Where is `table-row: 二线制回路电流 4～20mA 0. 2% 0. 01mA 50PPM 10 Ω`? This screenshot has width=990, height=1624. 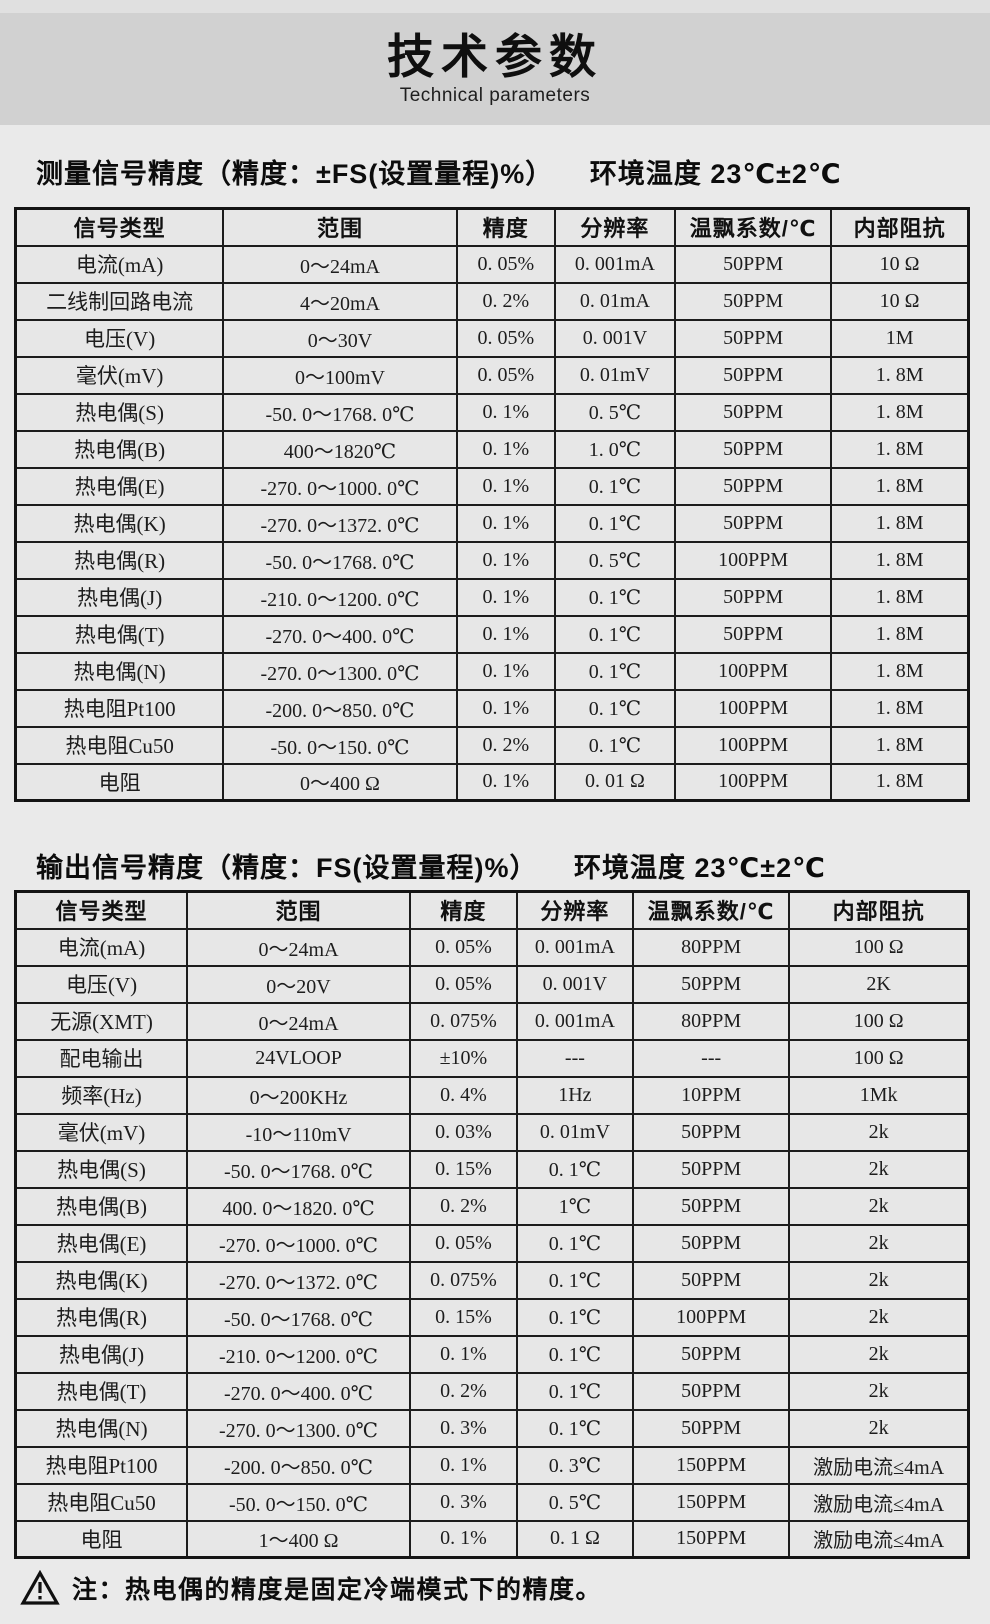 table-row: 二线制回路电流 4～20mA 0. 2% 0. 01mA 50PPM 10 Ω is located at coordinates (492, 301).